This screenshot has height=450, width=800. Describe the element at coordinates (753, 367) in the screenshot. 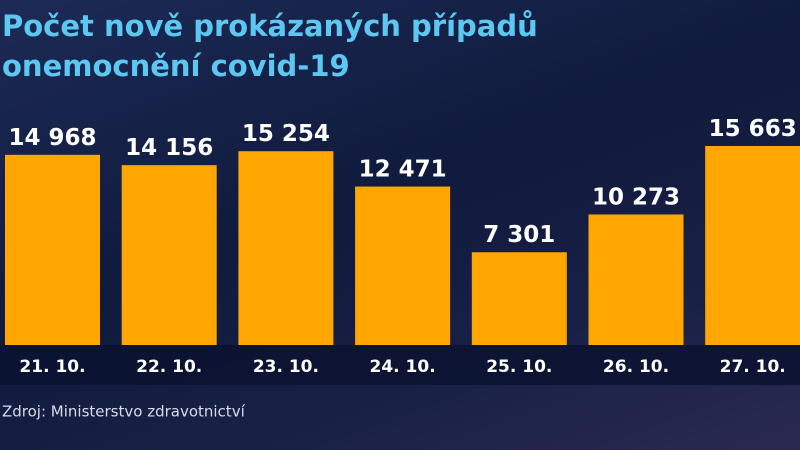

I see `x-tick-label: 27. 10.` at that location.